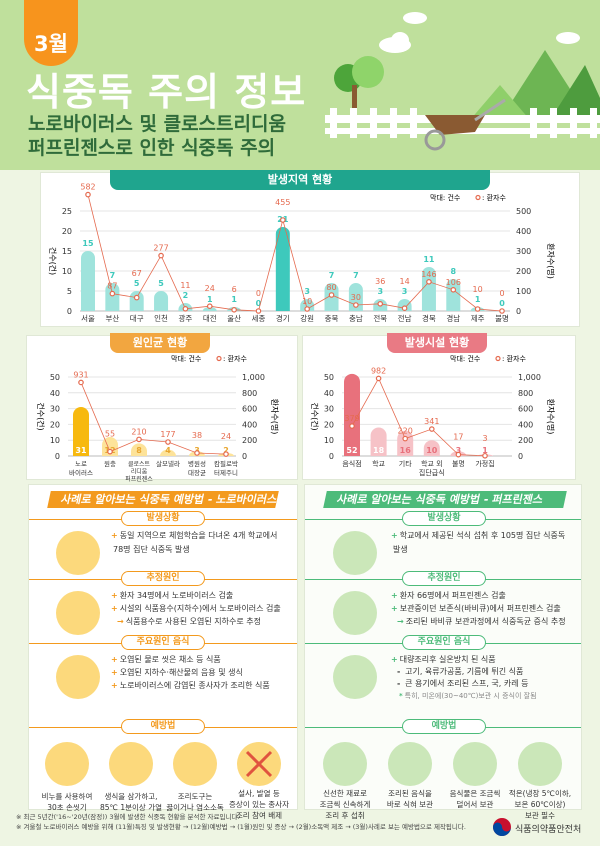  What do you see at coordinates (452, 595) in the screenshot?
I see `bullet-text: 환자 66명에서 퍼프린젠스 검출` at bounding box center [452, 595].